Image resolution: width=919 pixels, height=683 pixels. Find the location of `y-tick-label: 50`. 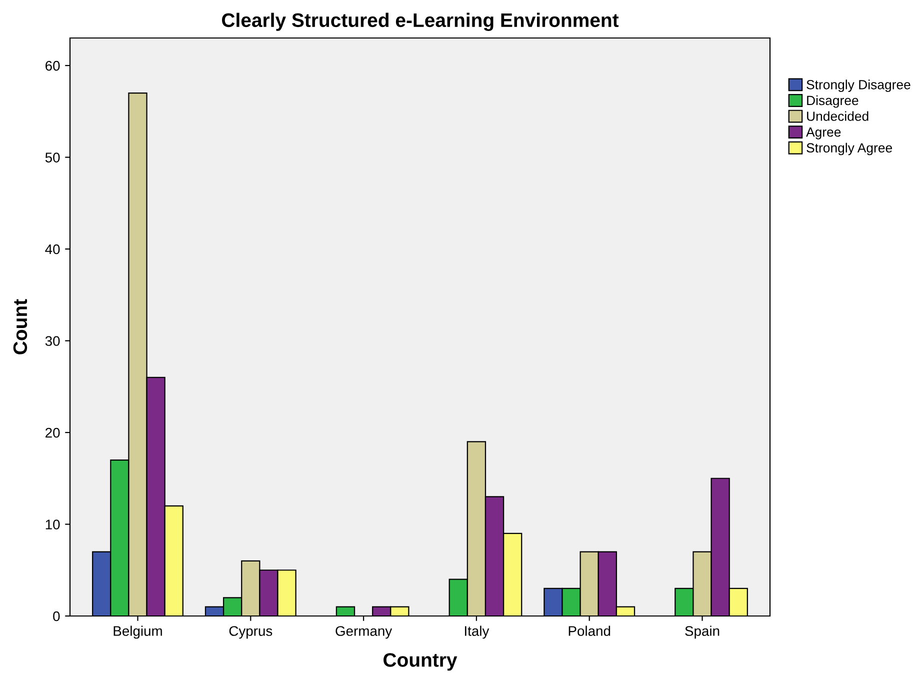

y-tick-label: 50 is located at coordinates (52, 157).